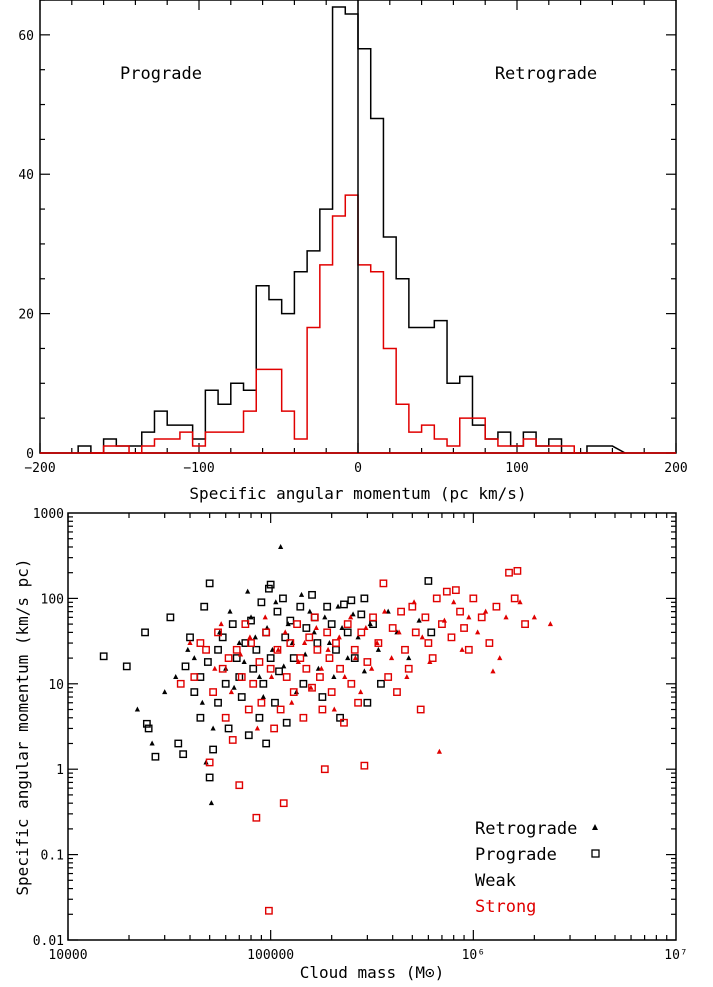  What do you see at coordinates (48, 514) in the screenshot?
I see `y-tick-label: 1000` at bounding box center [48, 514].